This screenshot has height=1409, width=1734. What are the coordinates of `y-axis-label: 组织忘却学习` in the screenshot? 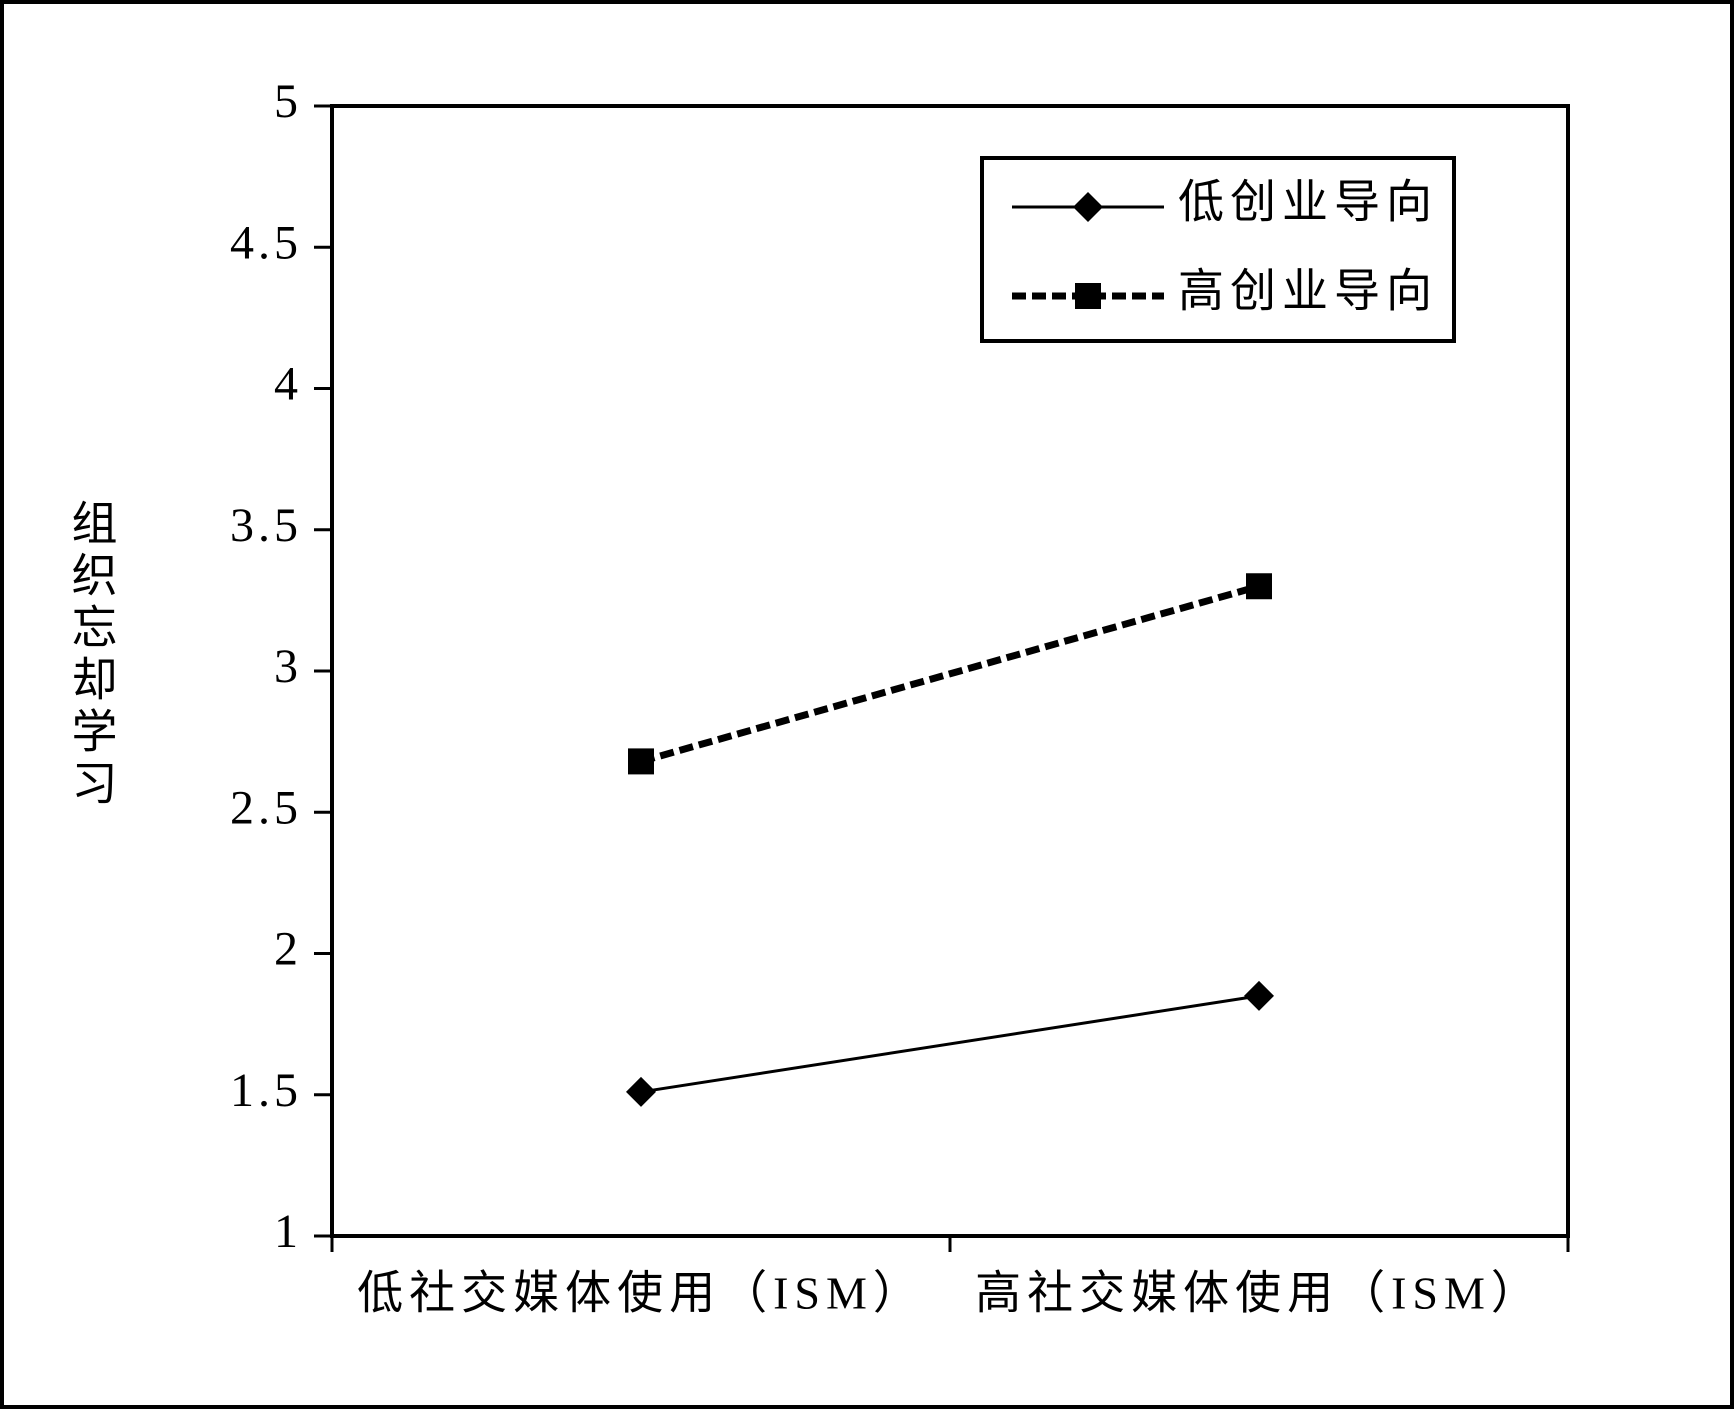 It's located at (90, 655).